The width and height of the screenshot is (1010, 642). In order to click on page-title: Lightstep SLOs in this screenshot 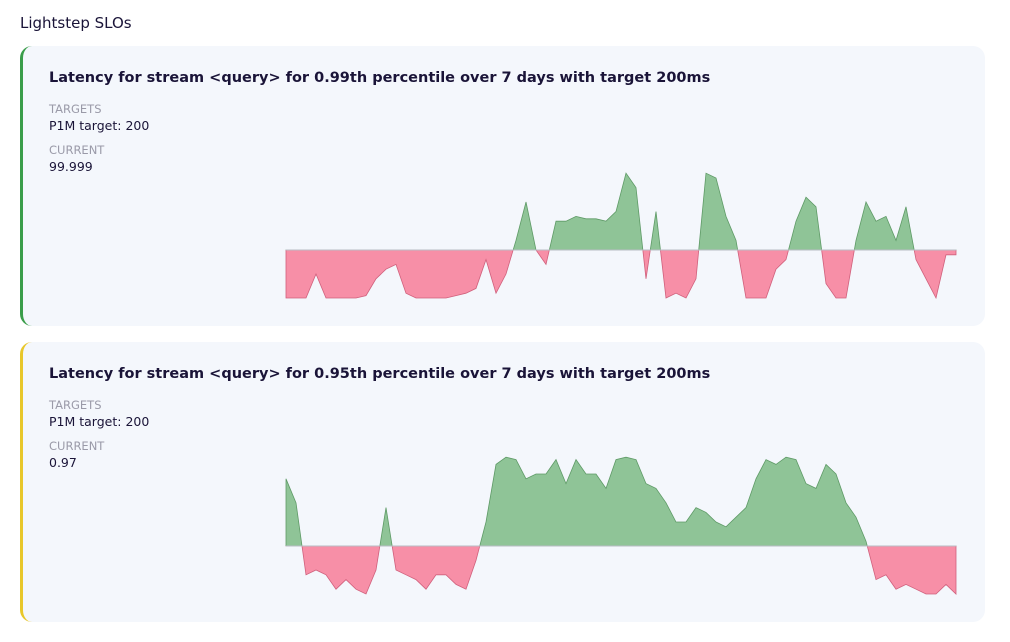, I will do `click(76, 23)`.